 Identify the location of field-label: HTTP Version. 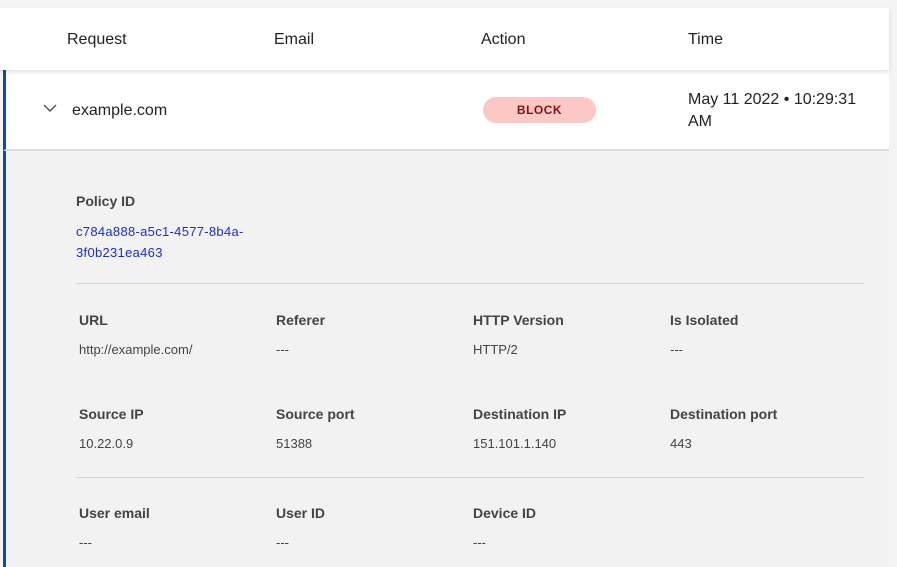
(518, 320).